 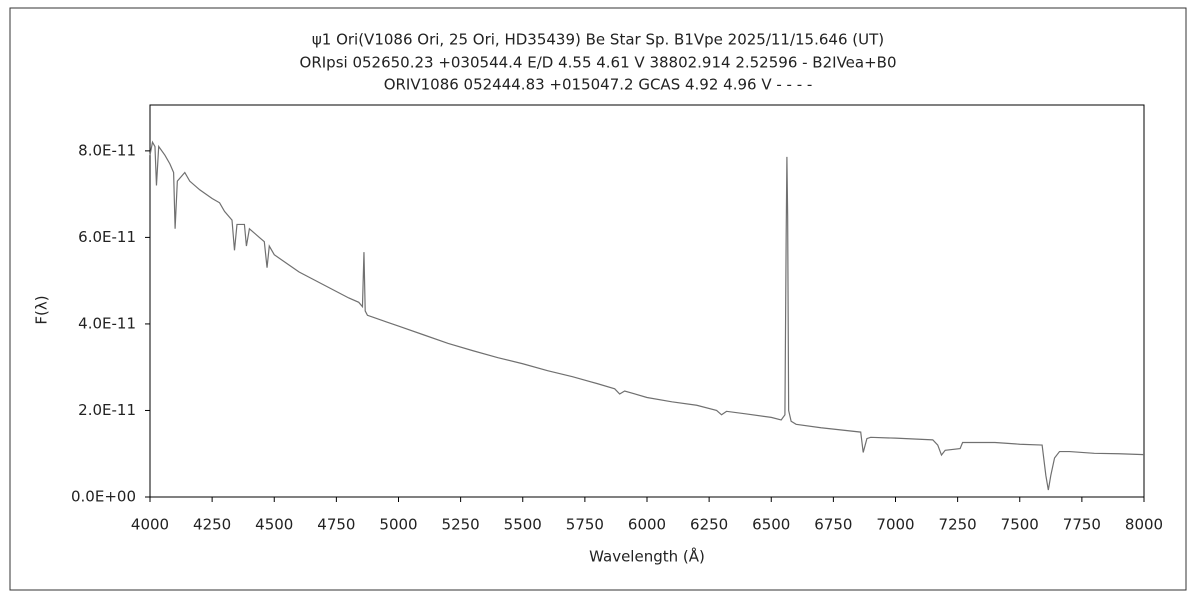 I want to click on x-tick-label: 5500, so click(x=523, y=525).